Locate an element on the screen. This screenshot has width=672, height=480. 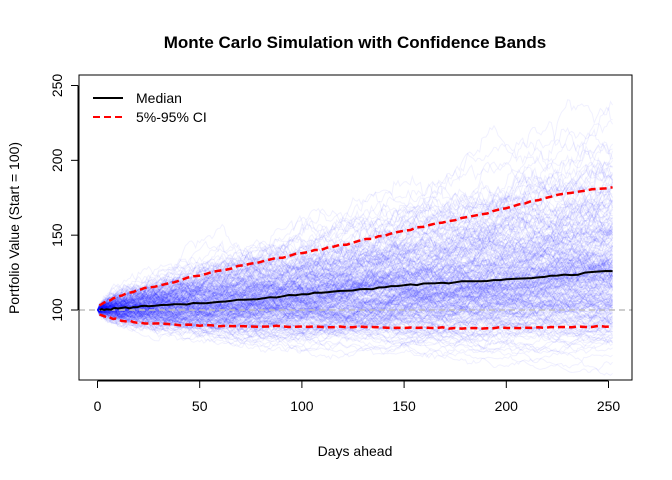
x-axis-title: Days ahead is located at coordinates (355, 451).